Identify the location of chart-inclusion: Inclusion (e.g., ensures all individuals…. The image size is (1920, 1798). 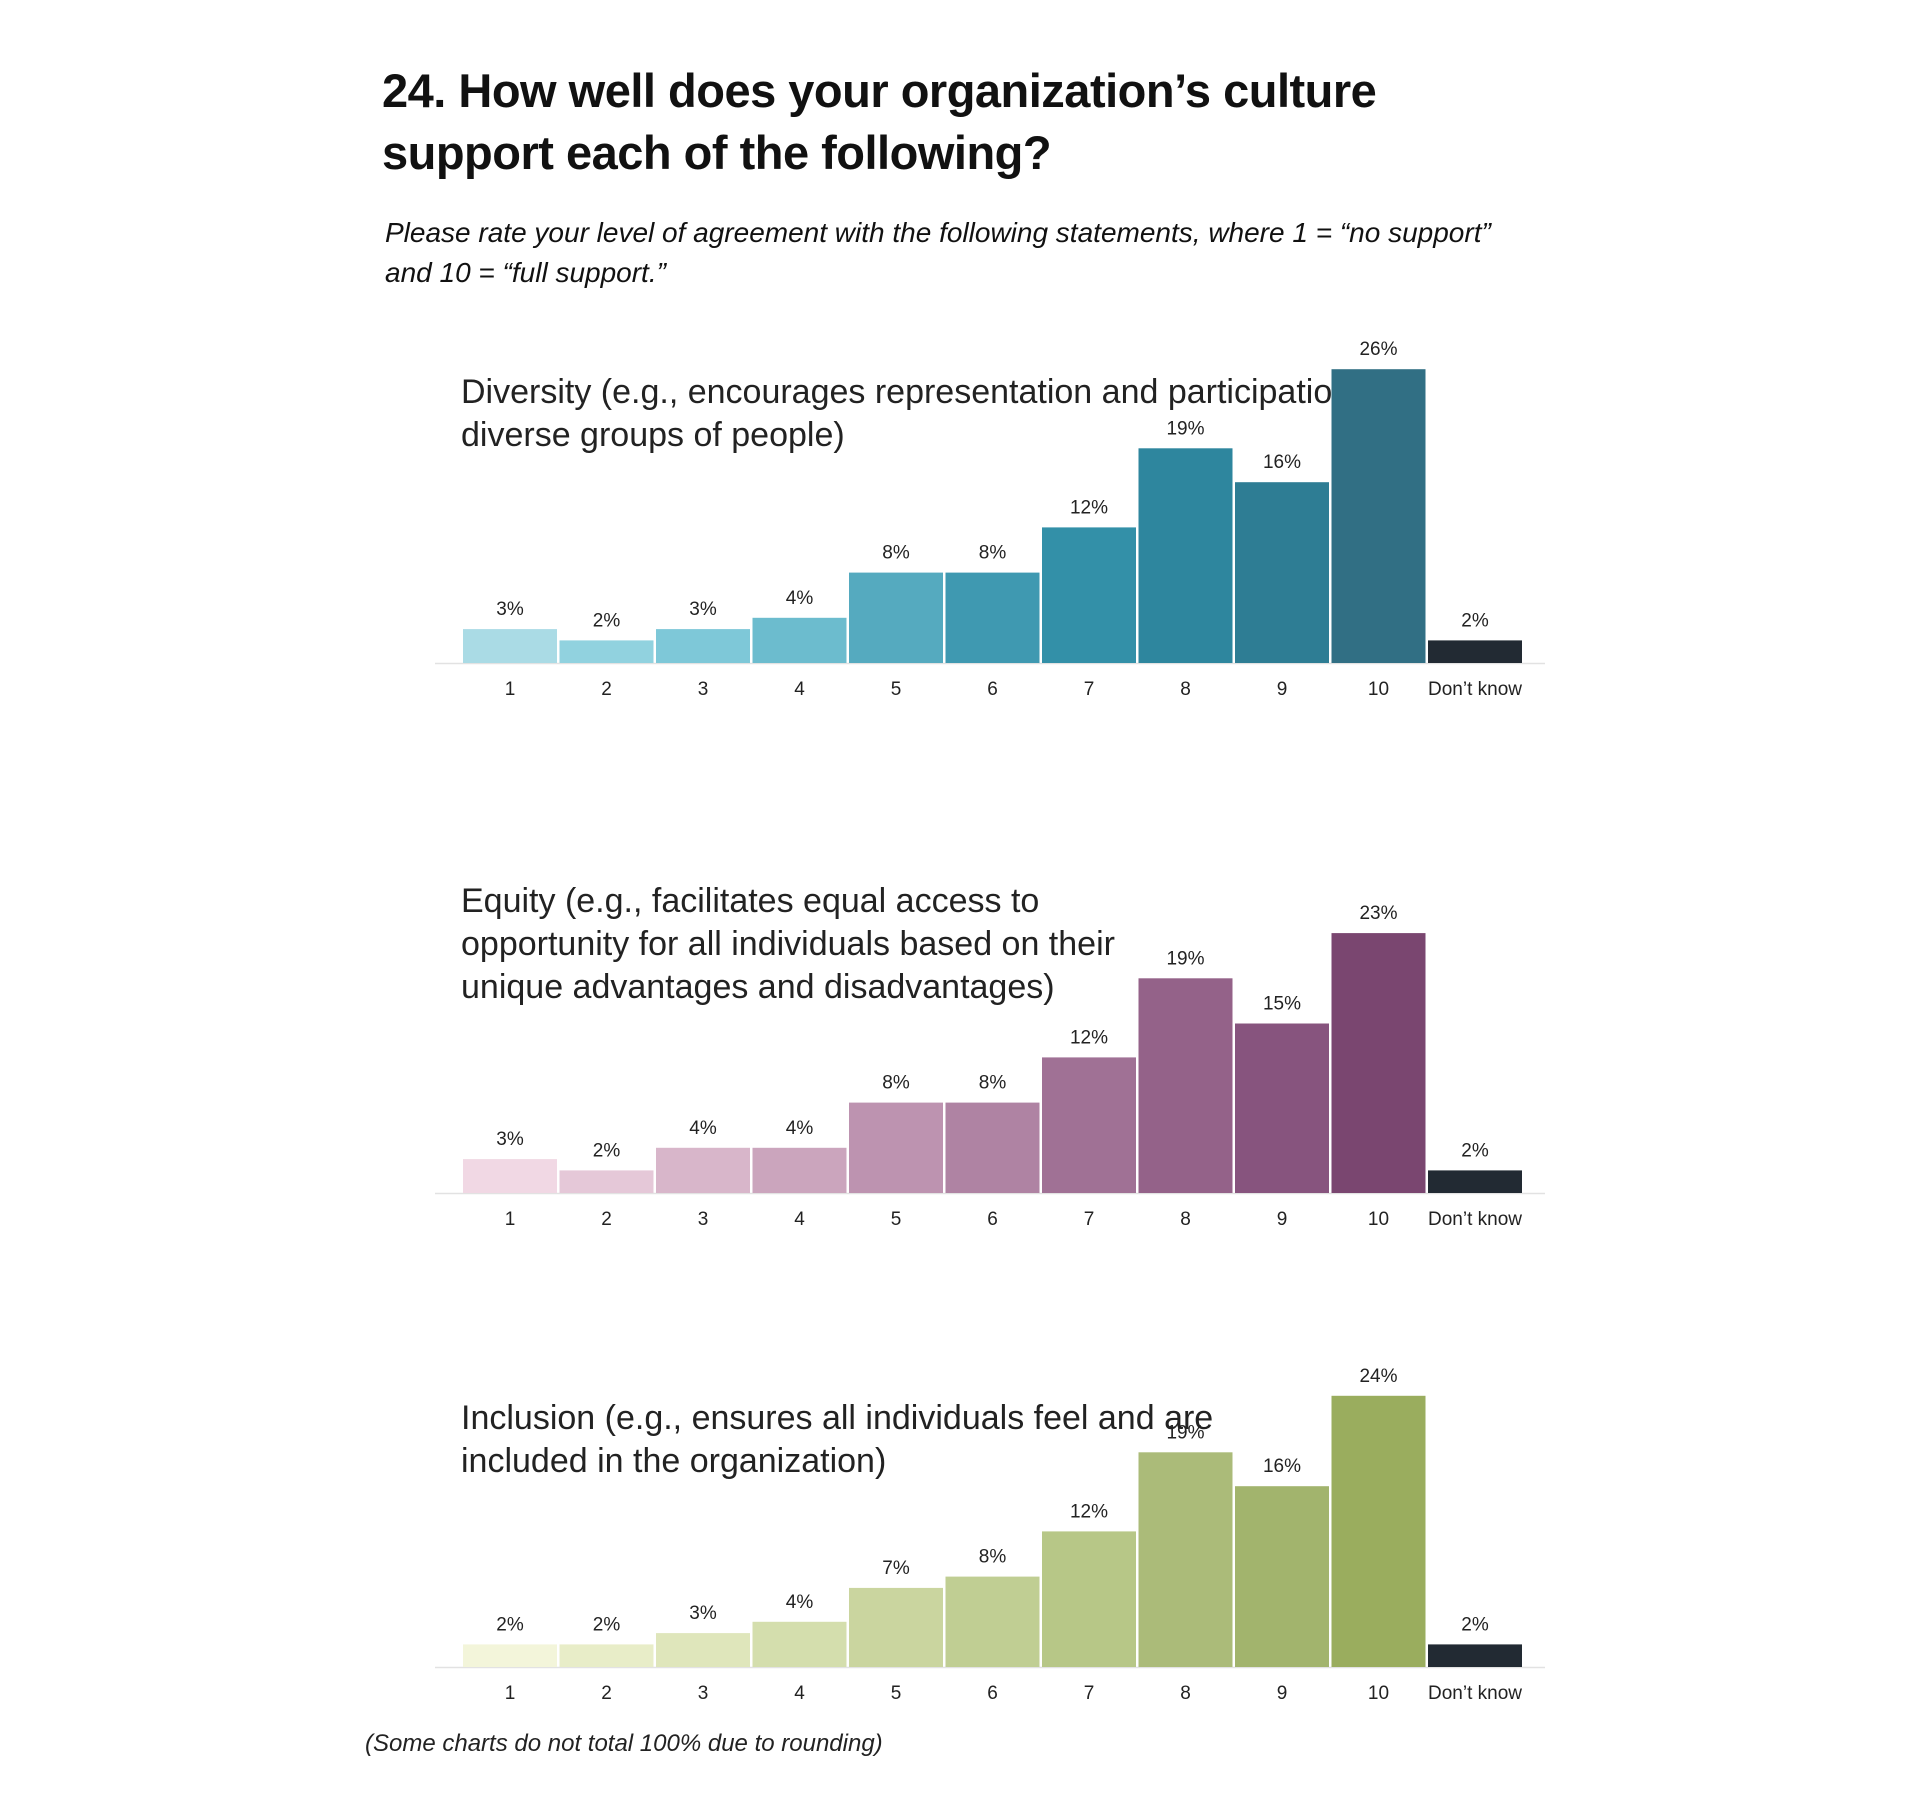
(990, 1535).